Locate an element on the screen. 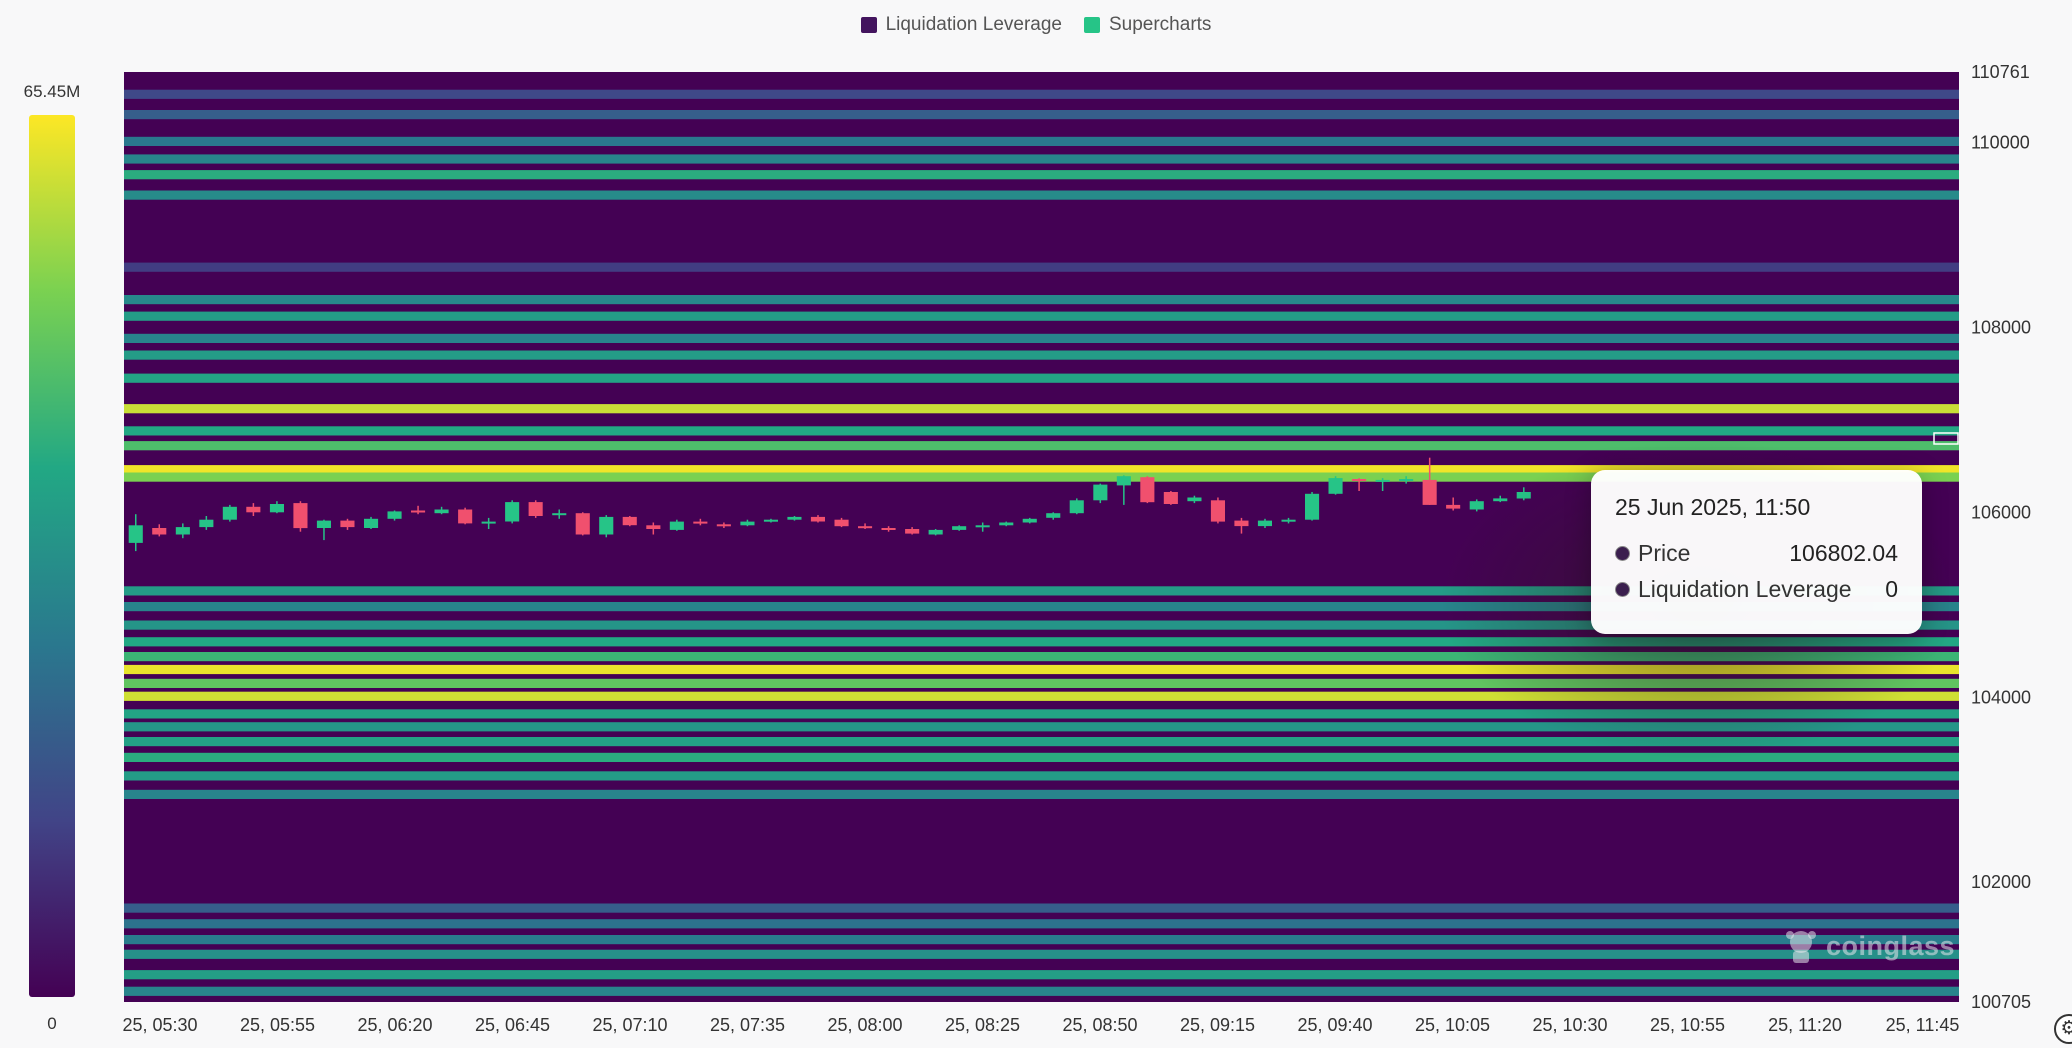 Image resolution: width=2072 pixels, height=1048 pixels. x-tick-label: 25, 08:25 is located at coordinates (982, 1025).